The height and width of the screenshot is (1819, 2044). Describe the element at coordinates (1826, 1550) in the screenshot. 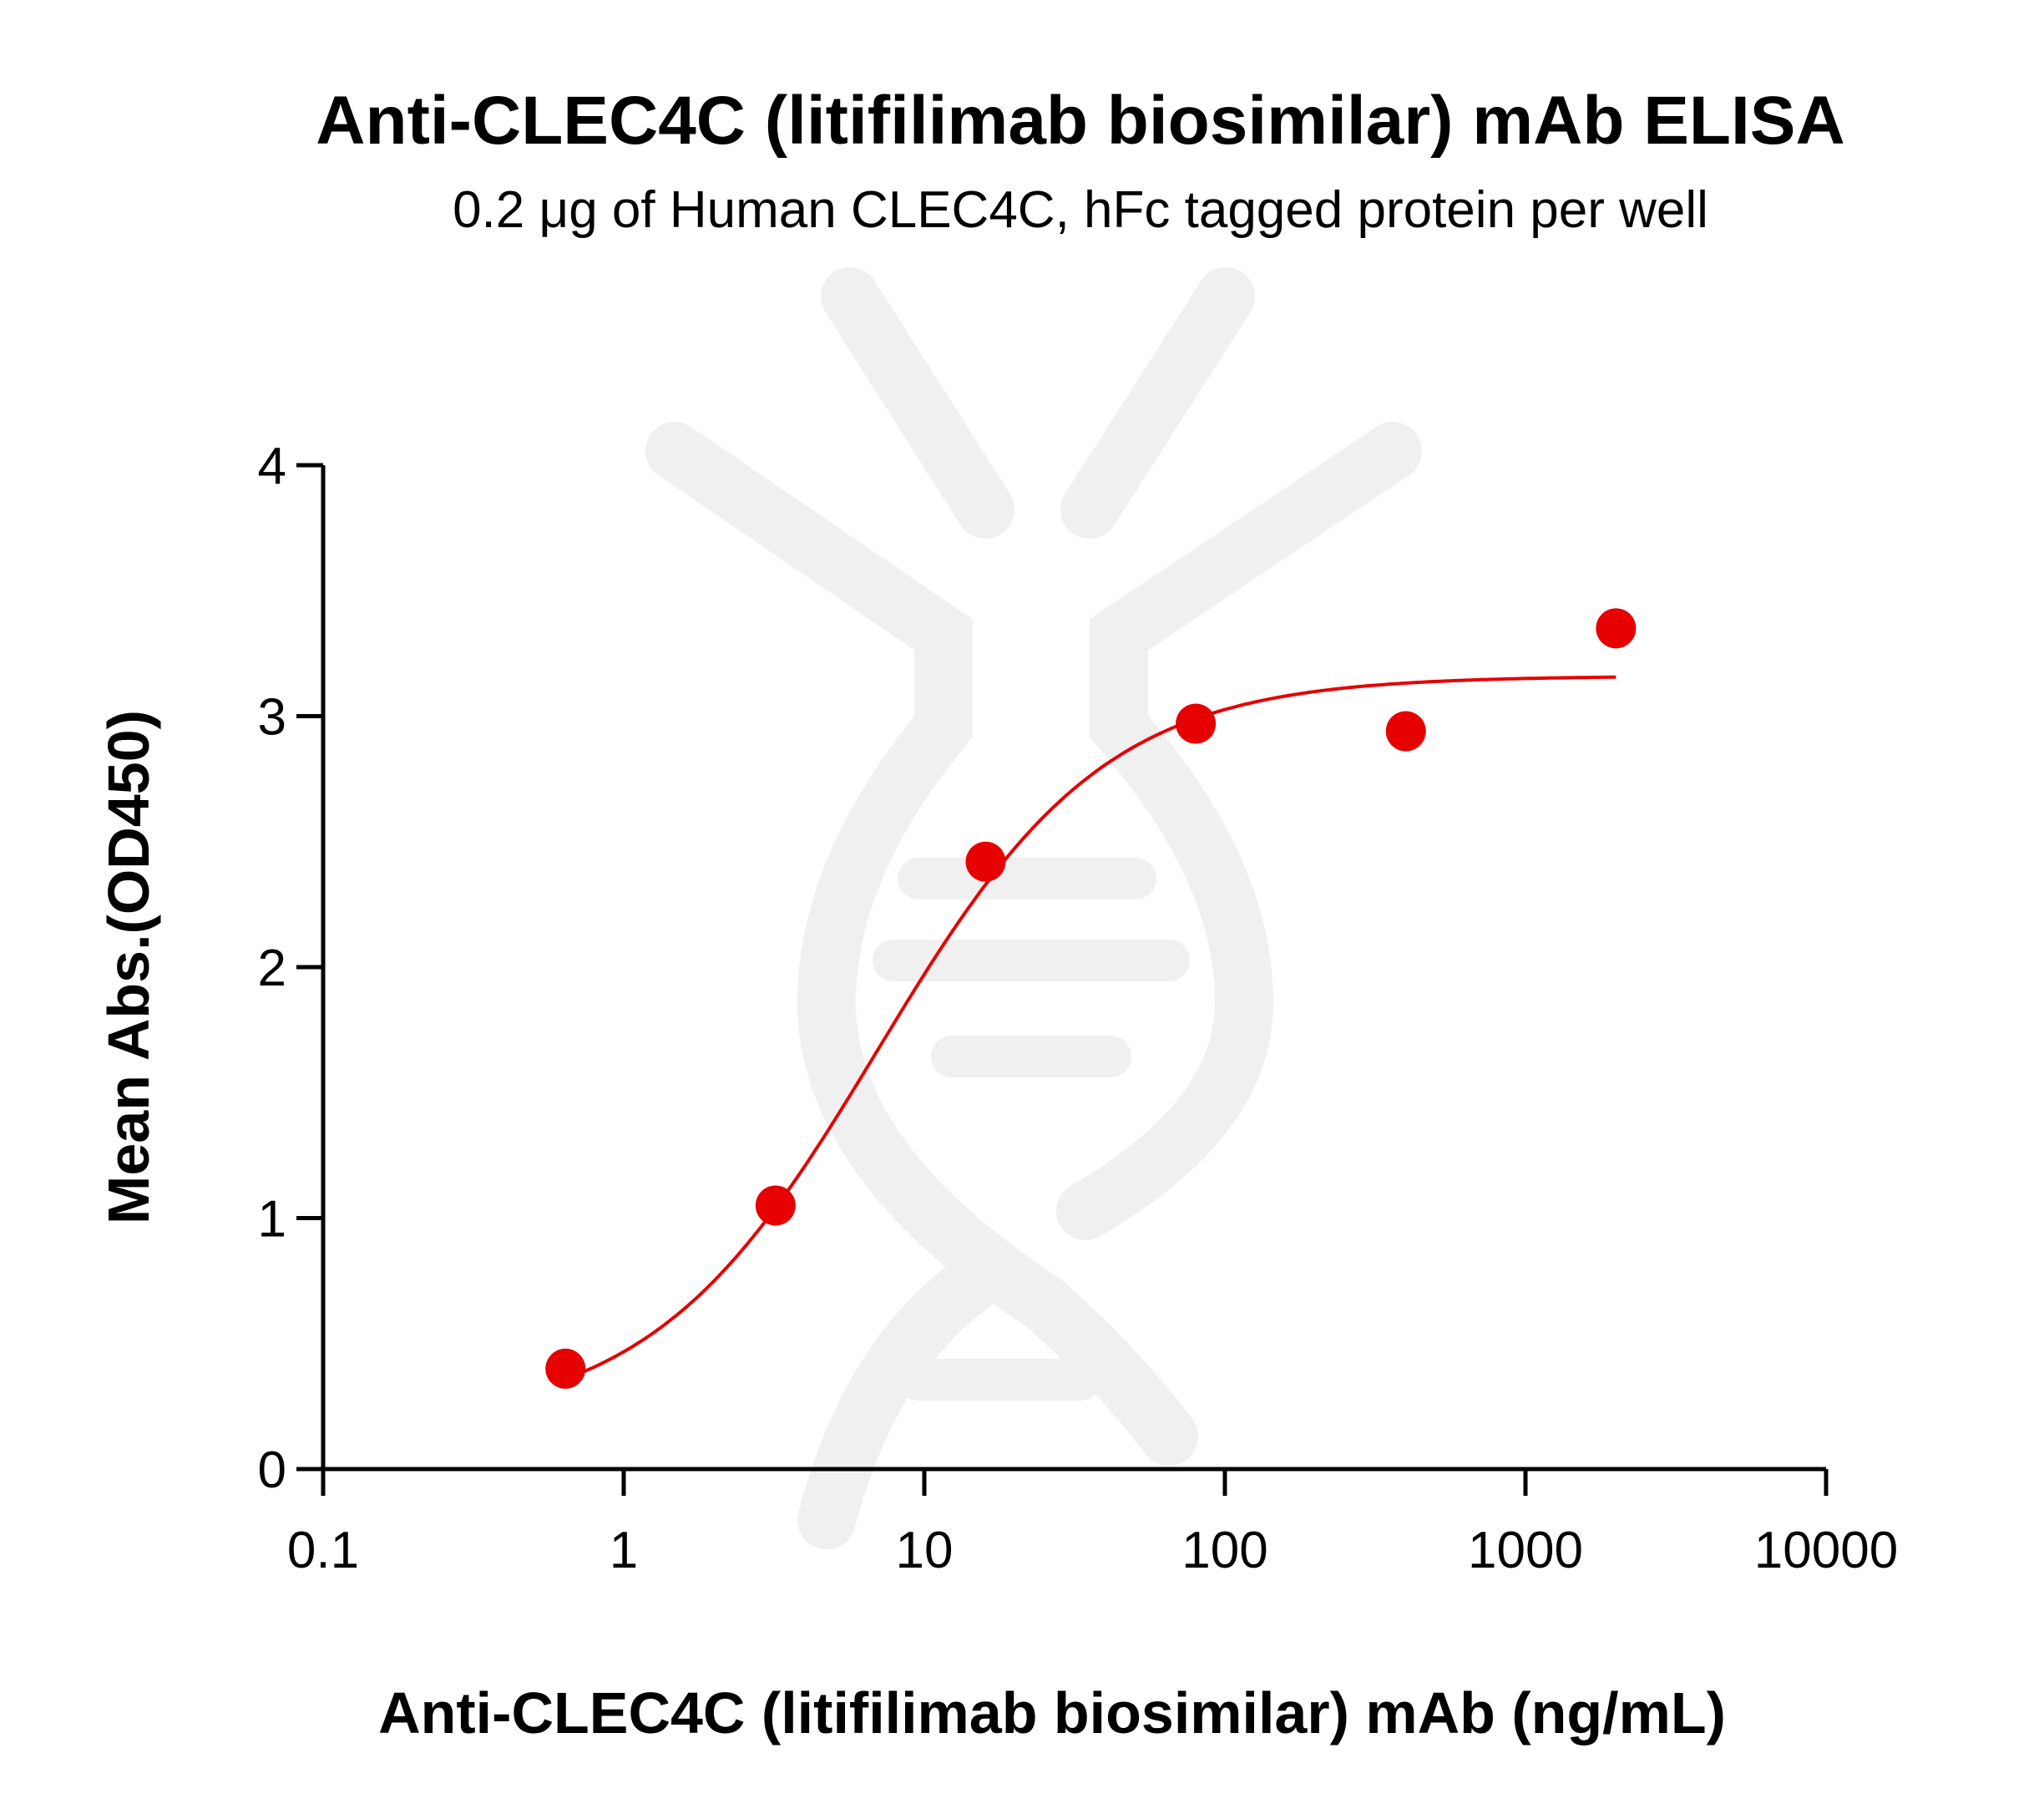

I see `x-tick-label: 10000` at that location.